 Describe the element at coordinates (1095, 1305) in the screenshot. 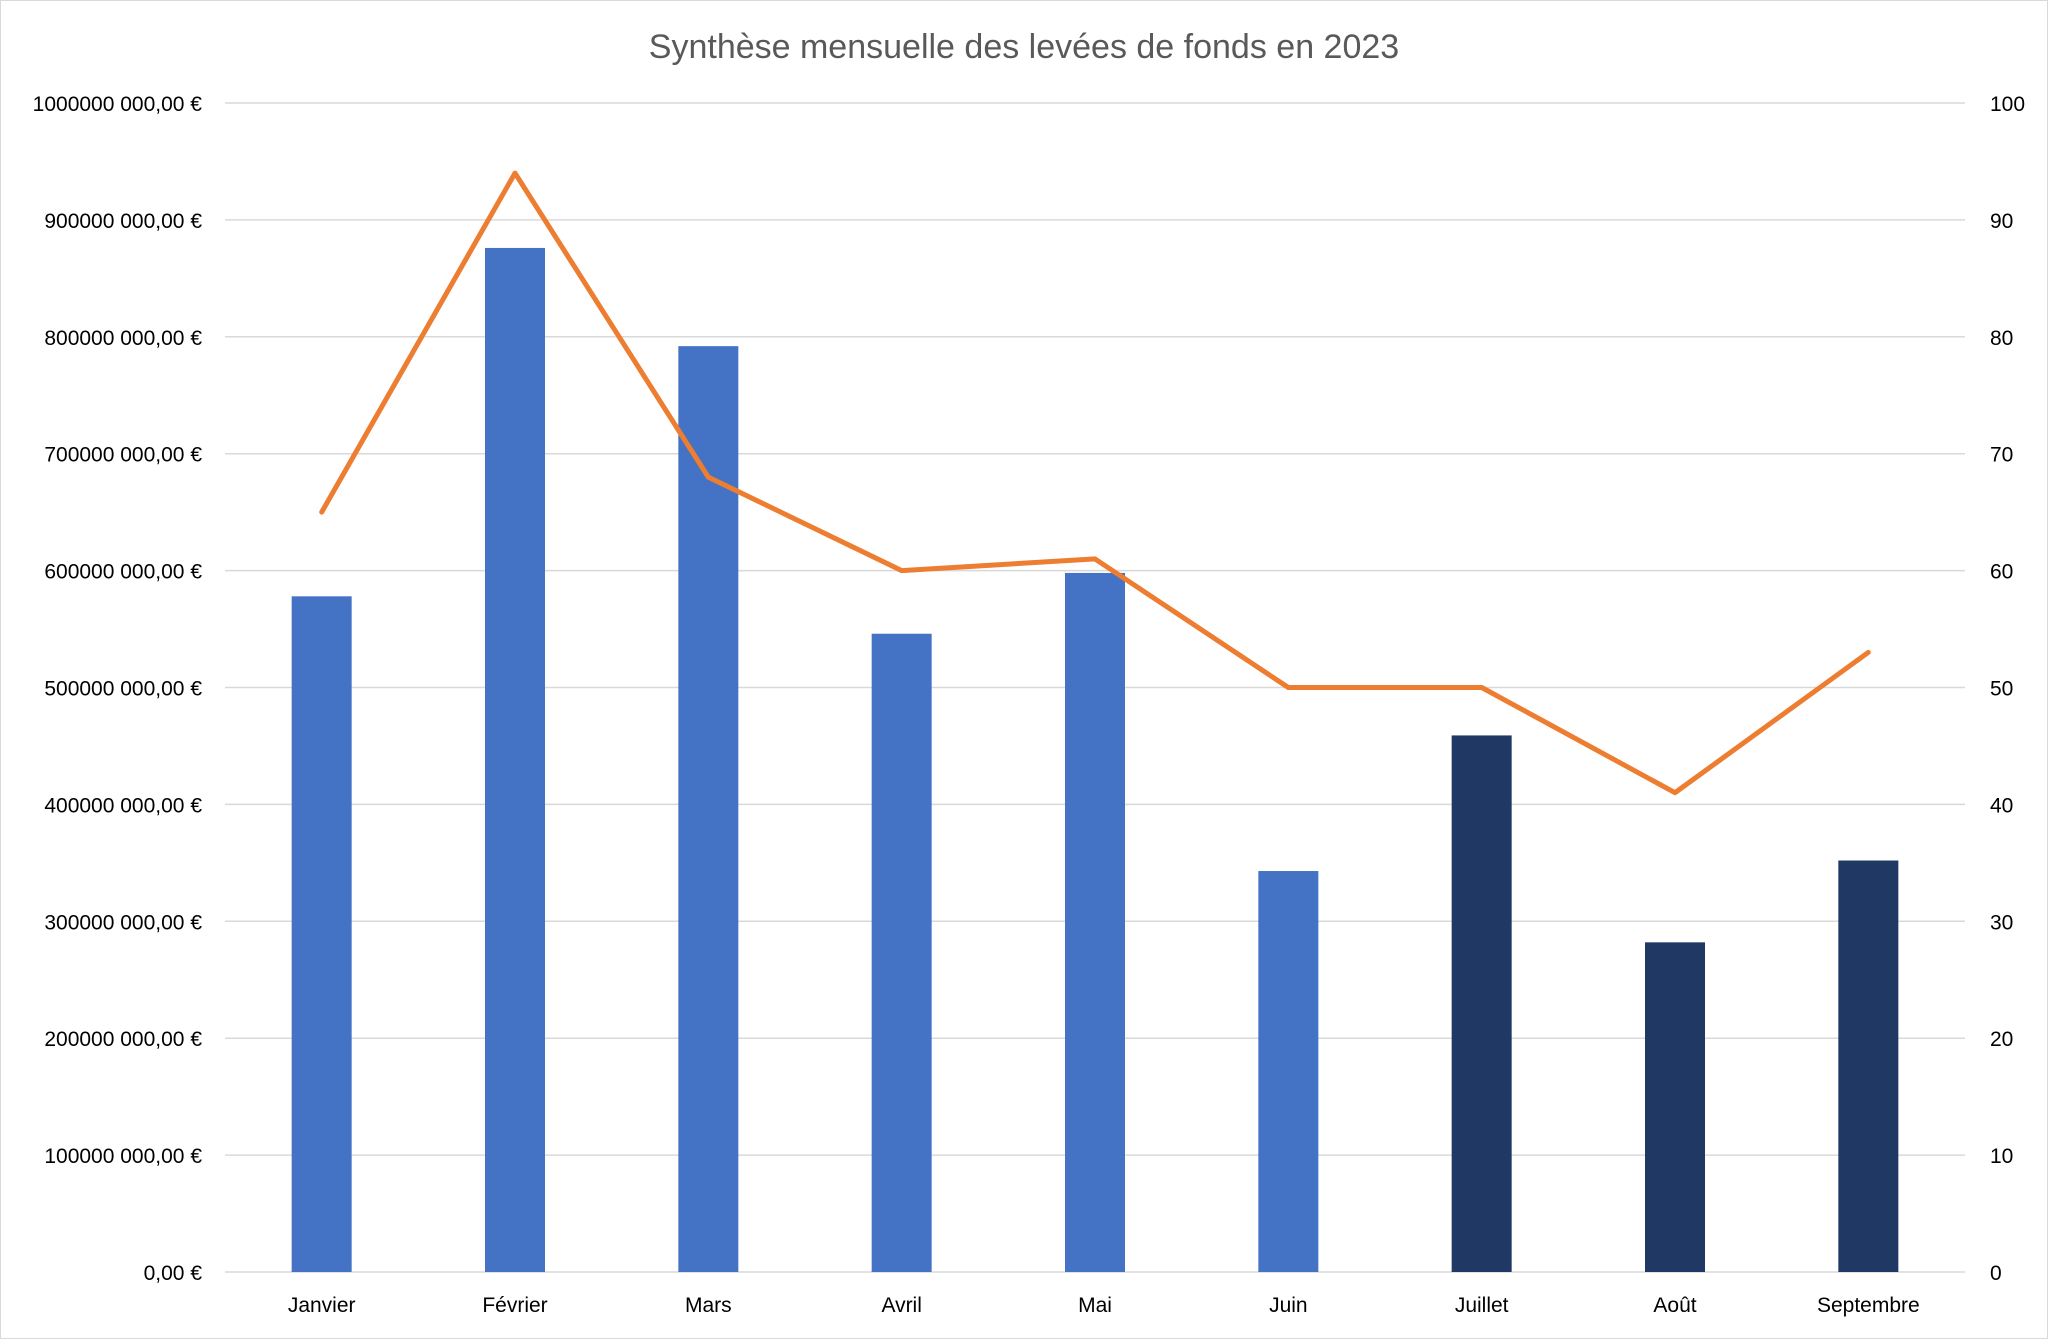

I see `x-tick-label: Mai` at that location.